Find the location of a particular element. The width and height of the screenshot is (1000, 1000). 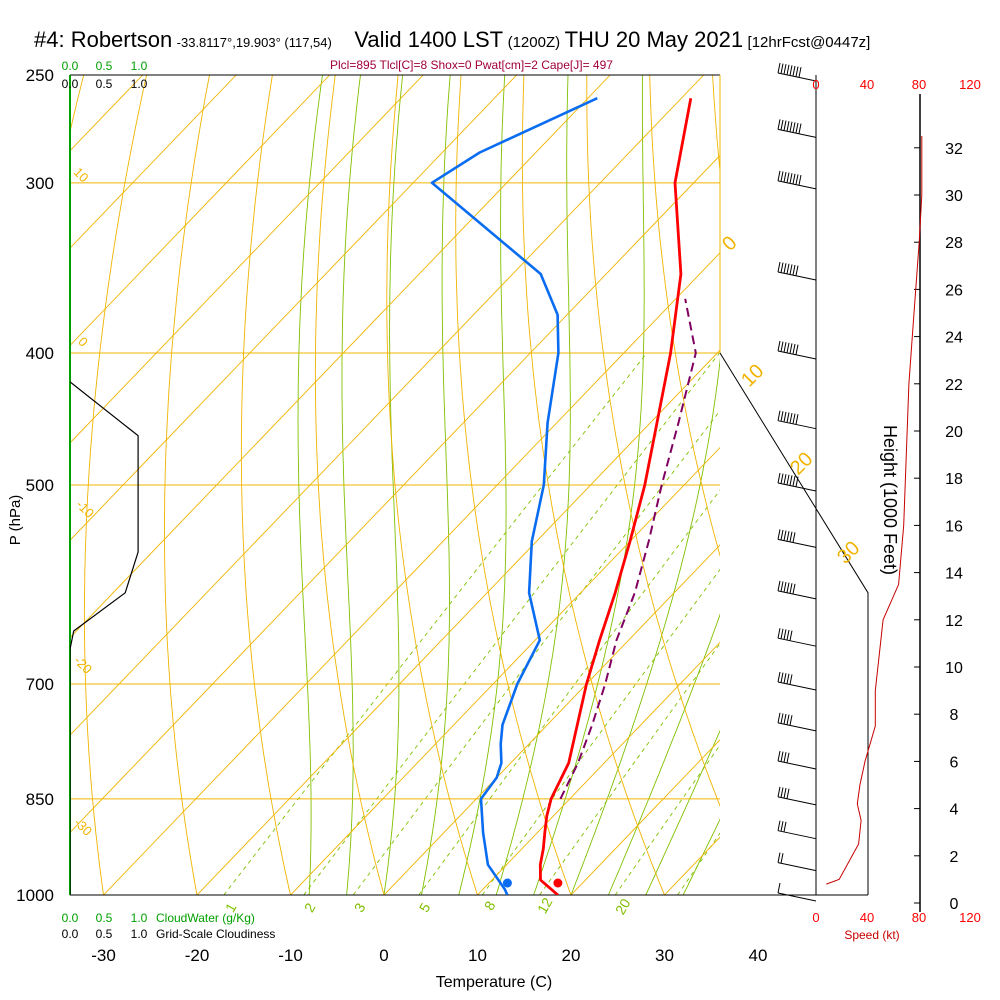

pressure-tick-label: 500 is located at coordinates (40, 485).